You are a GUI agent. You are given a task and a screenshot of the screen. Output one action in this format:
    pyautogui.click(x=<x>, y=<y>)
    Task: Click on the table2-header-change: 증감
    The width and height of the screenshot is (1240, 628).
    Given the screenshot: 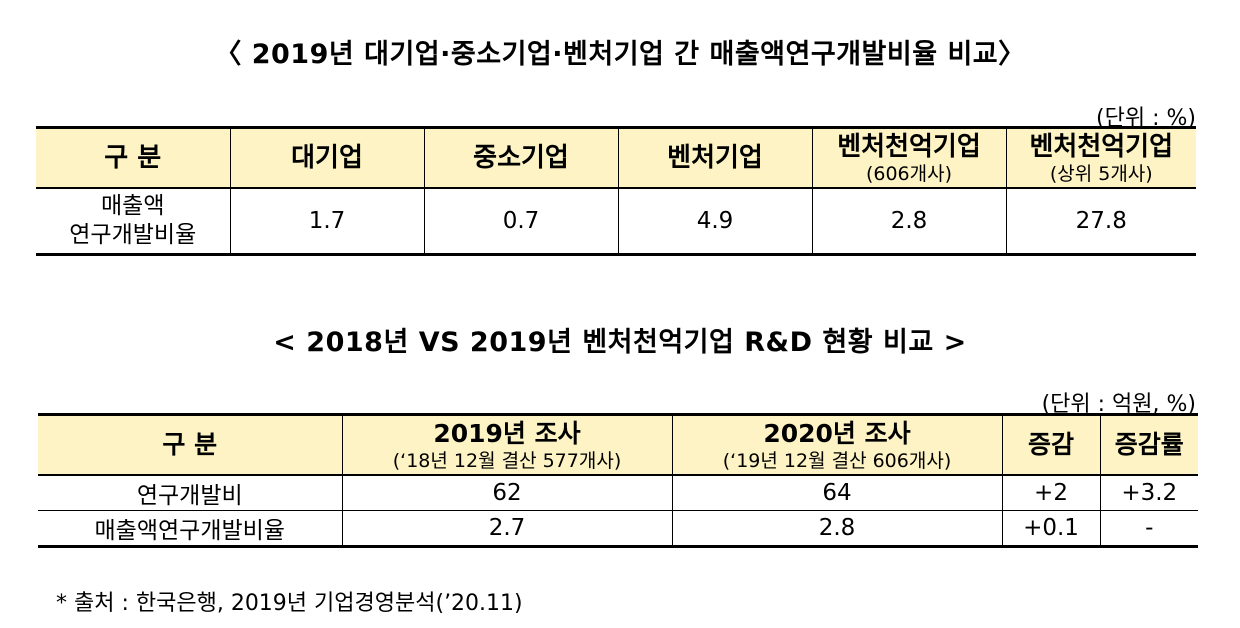 What is the action you would take?
    pyautogui.click(x=1050, y=444)
    